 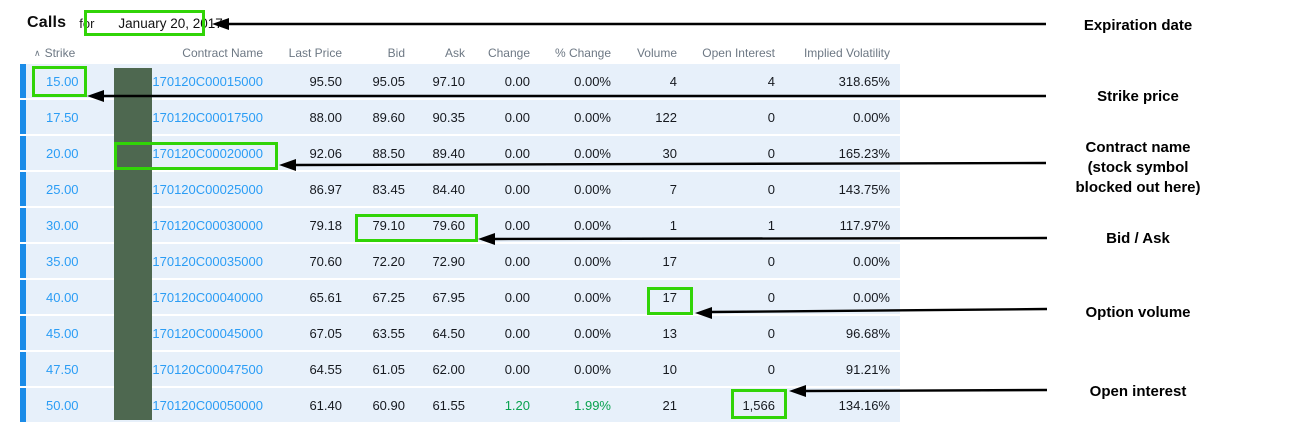 I want to click on cell-bid: 61.05, so click(x=373, y=370).